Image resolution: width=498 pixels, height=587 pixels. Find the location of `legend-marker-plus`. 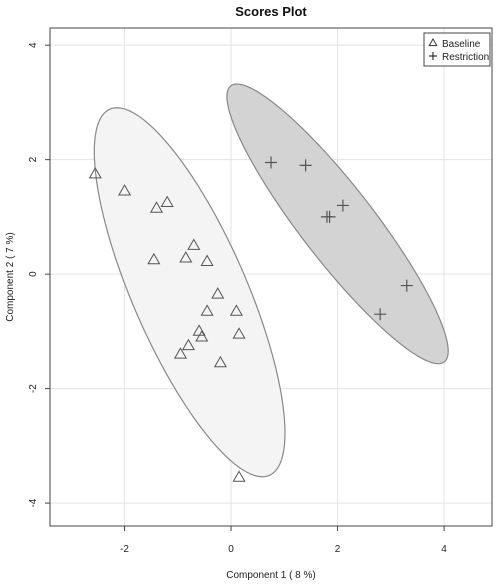

legend-marker-plus is located at coordinates (433, 56).